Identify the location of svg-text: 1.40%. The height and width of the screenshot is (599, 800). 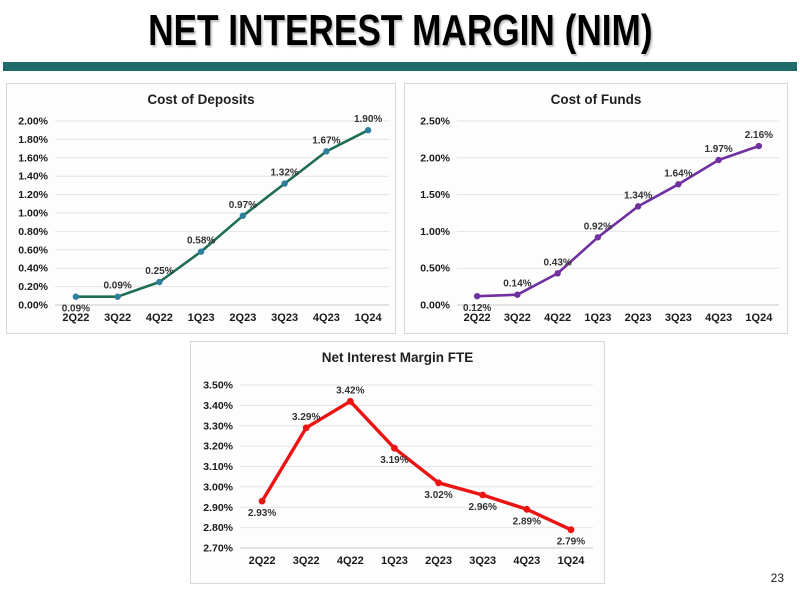
(33, 177).